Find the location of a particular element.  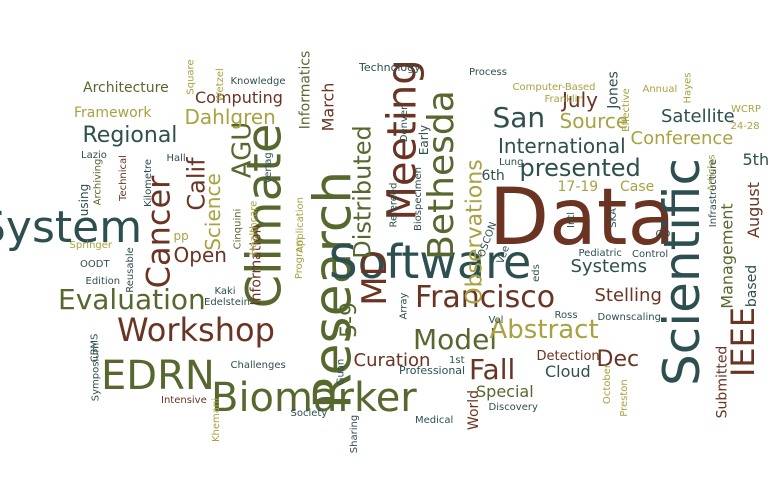

word-san: San is located at coordinates (519, 117).